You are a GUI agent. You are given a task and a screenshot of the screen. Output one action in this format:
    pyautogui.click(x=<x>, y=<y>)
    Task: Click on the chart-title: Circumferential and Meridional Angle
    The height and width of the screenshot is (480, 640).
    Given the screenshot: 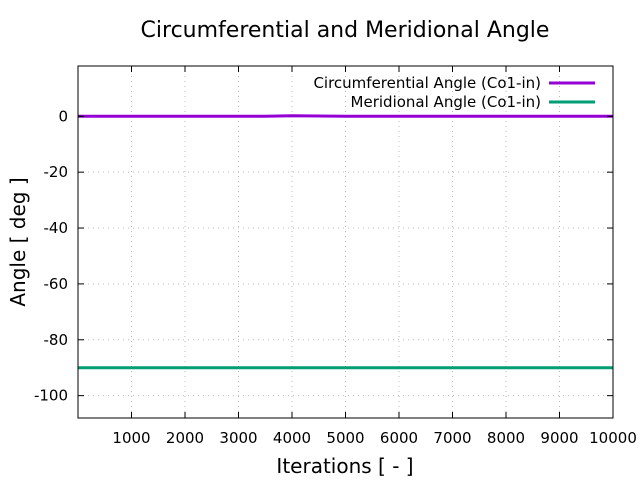 What is the action you would take?
    pyautogui.click(x=345, y=30)
    